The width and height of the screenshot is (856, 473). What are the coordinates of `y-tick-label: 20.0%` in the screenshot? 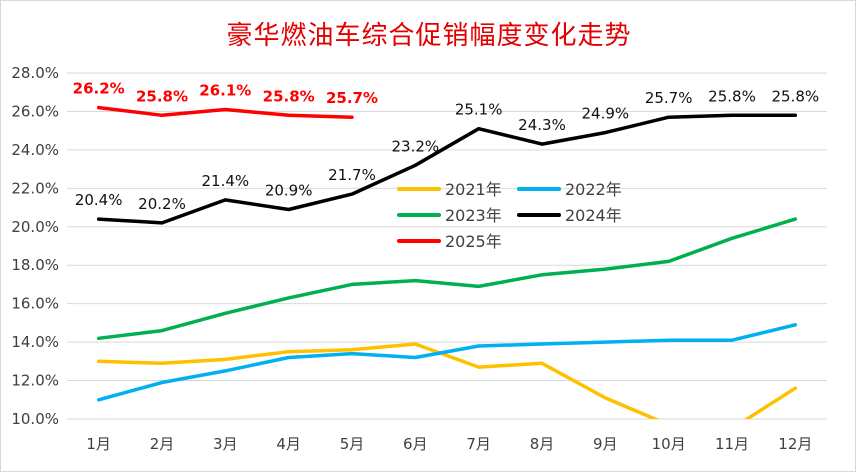 It's located at (35, 227).